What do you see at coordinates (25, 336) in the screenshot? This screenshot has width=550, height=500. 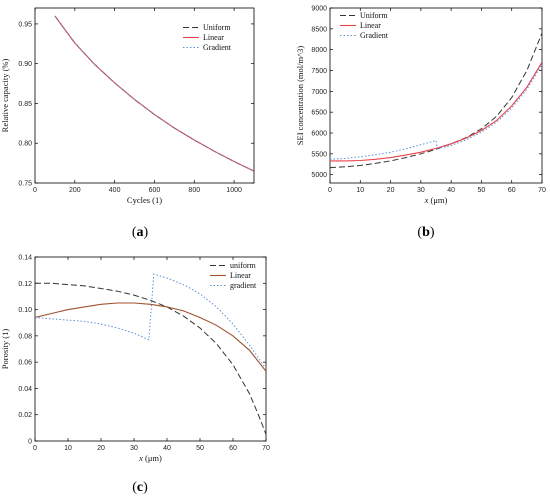 I see `y-tick-label: 0.08` at bounding box center [25, 336].